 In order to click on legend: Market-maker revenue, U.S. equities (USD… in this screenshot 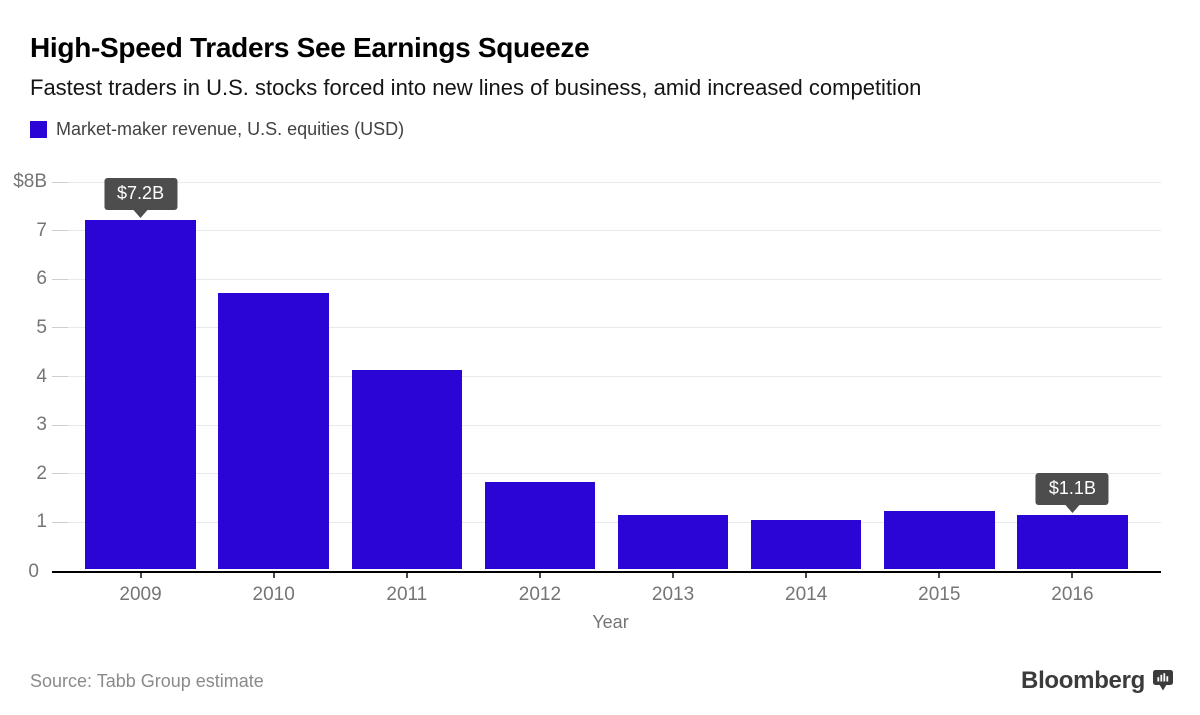, I will do `click(600, 129)`.